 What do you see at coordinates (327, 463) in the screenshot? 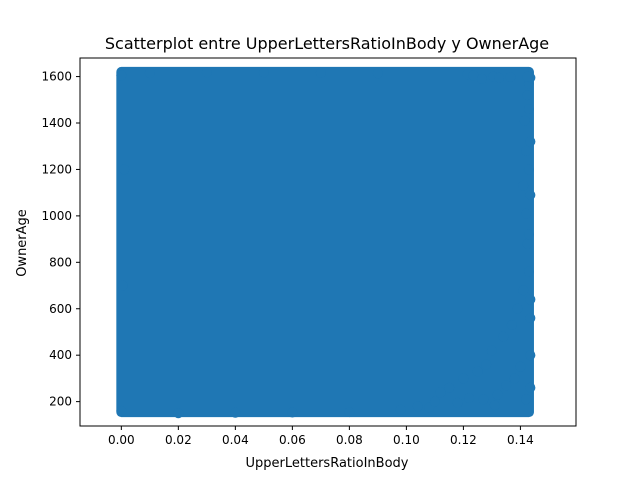
I see `x-axis-label: UpperLettersRatioInBody` at bounding box center [327, 463].